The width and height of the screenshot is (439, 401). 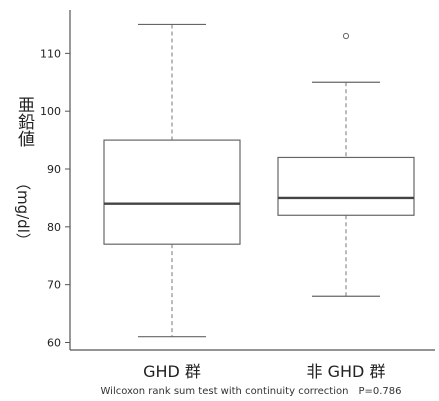 I want to click on y-tick-label-80: 80, so click(x=54, y=227).